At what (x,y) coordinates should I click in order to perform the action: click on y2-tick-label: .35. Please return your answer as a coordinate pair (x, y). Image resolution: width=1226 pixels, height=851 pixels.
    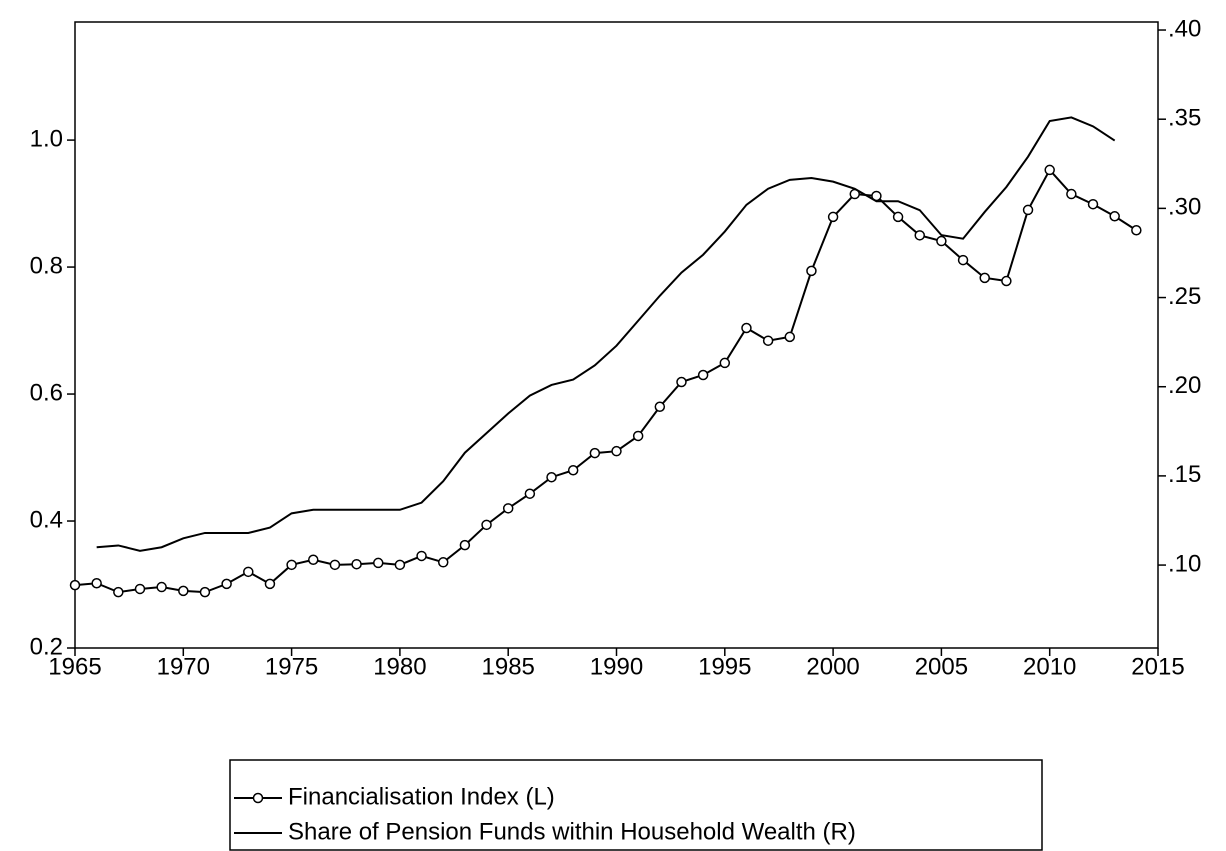
    Looking at the image, I should click on (1184, 118).